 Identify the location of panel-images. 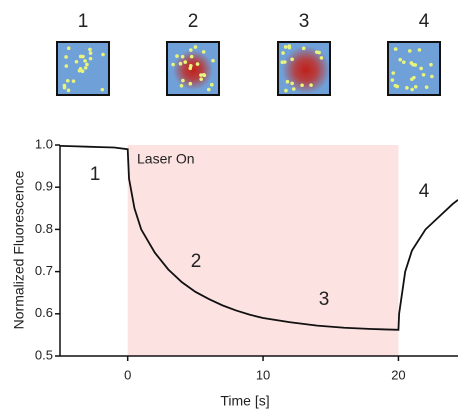
(248, 68).